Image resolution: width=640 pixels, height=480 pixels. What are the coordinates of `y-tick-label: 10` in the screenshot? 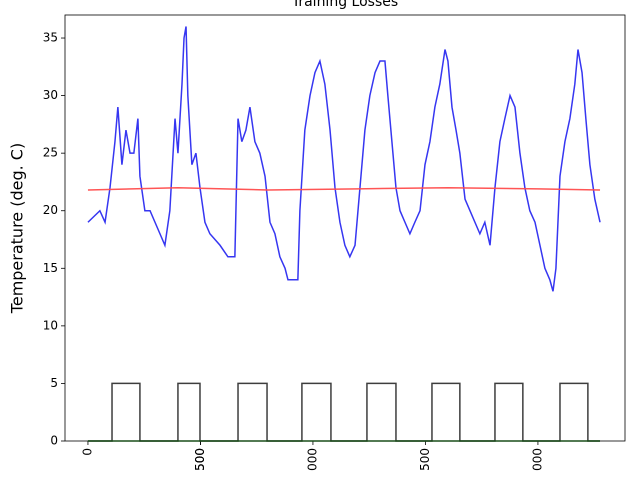 It's located at (50, 325).